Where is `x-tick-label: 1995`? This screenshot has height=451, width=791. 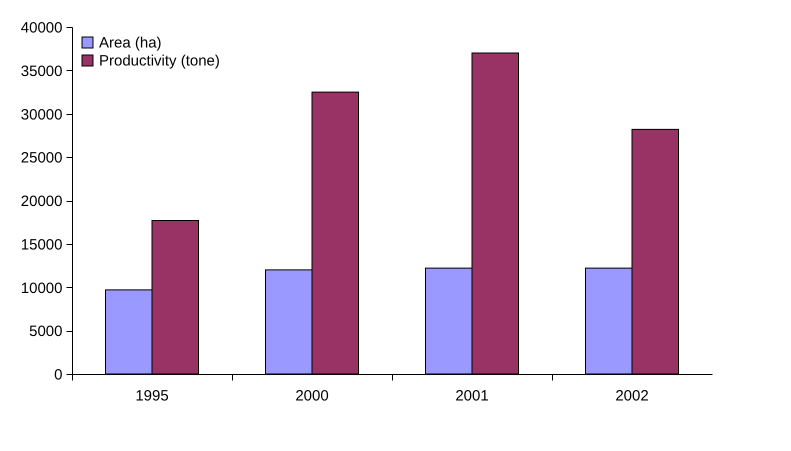 x-tick-label: 1995 is located at coordinates (152, 396).